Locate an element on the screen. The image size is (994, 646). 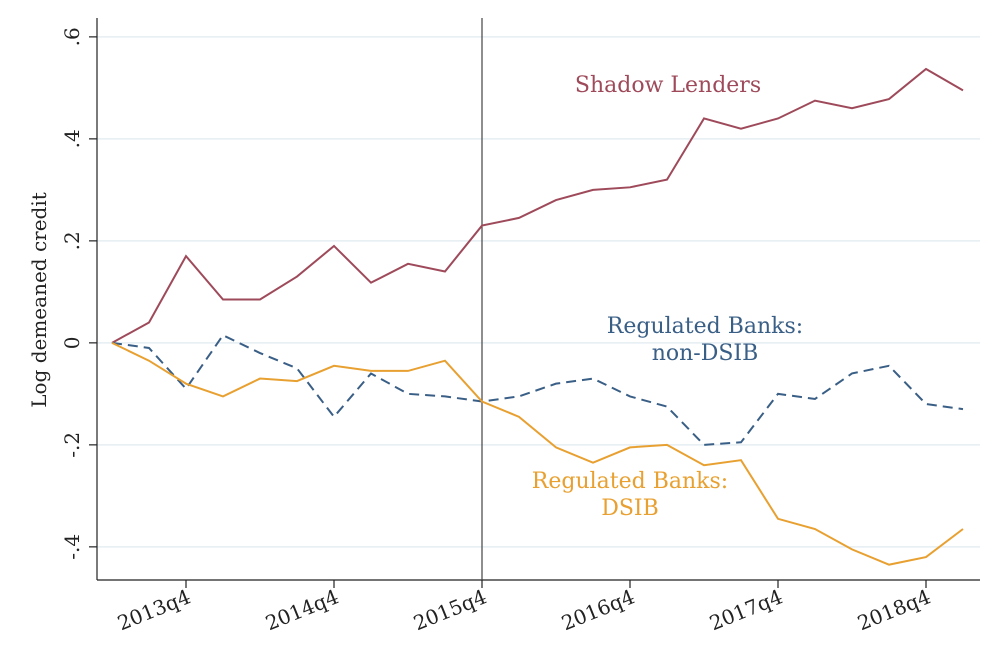
y-tick-label: -.2 is located at coordinates (72, 445).